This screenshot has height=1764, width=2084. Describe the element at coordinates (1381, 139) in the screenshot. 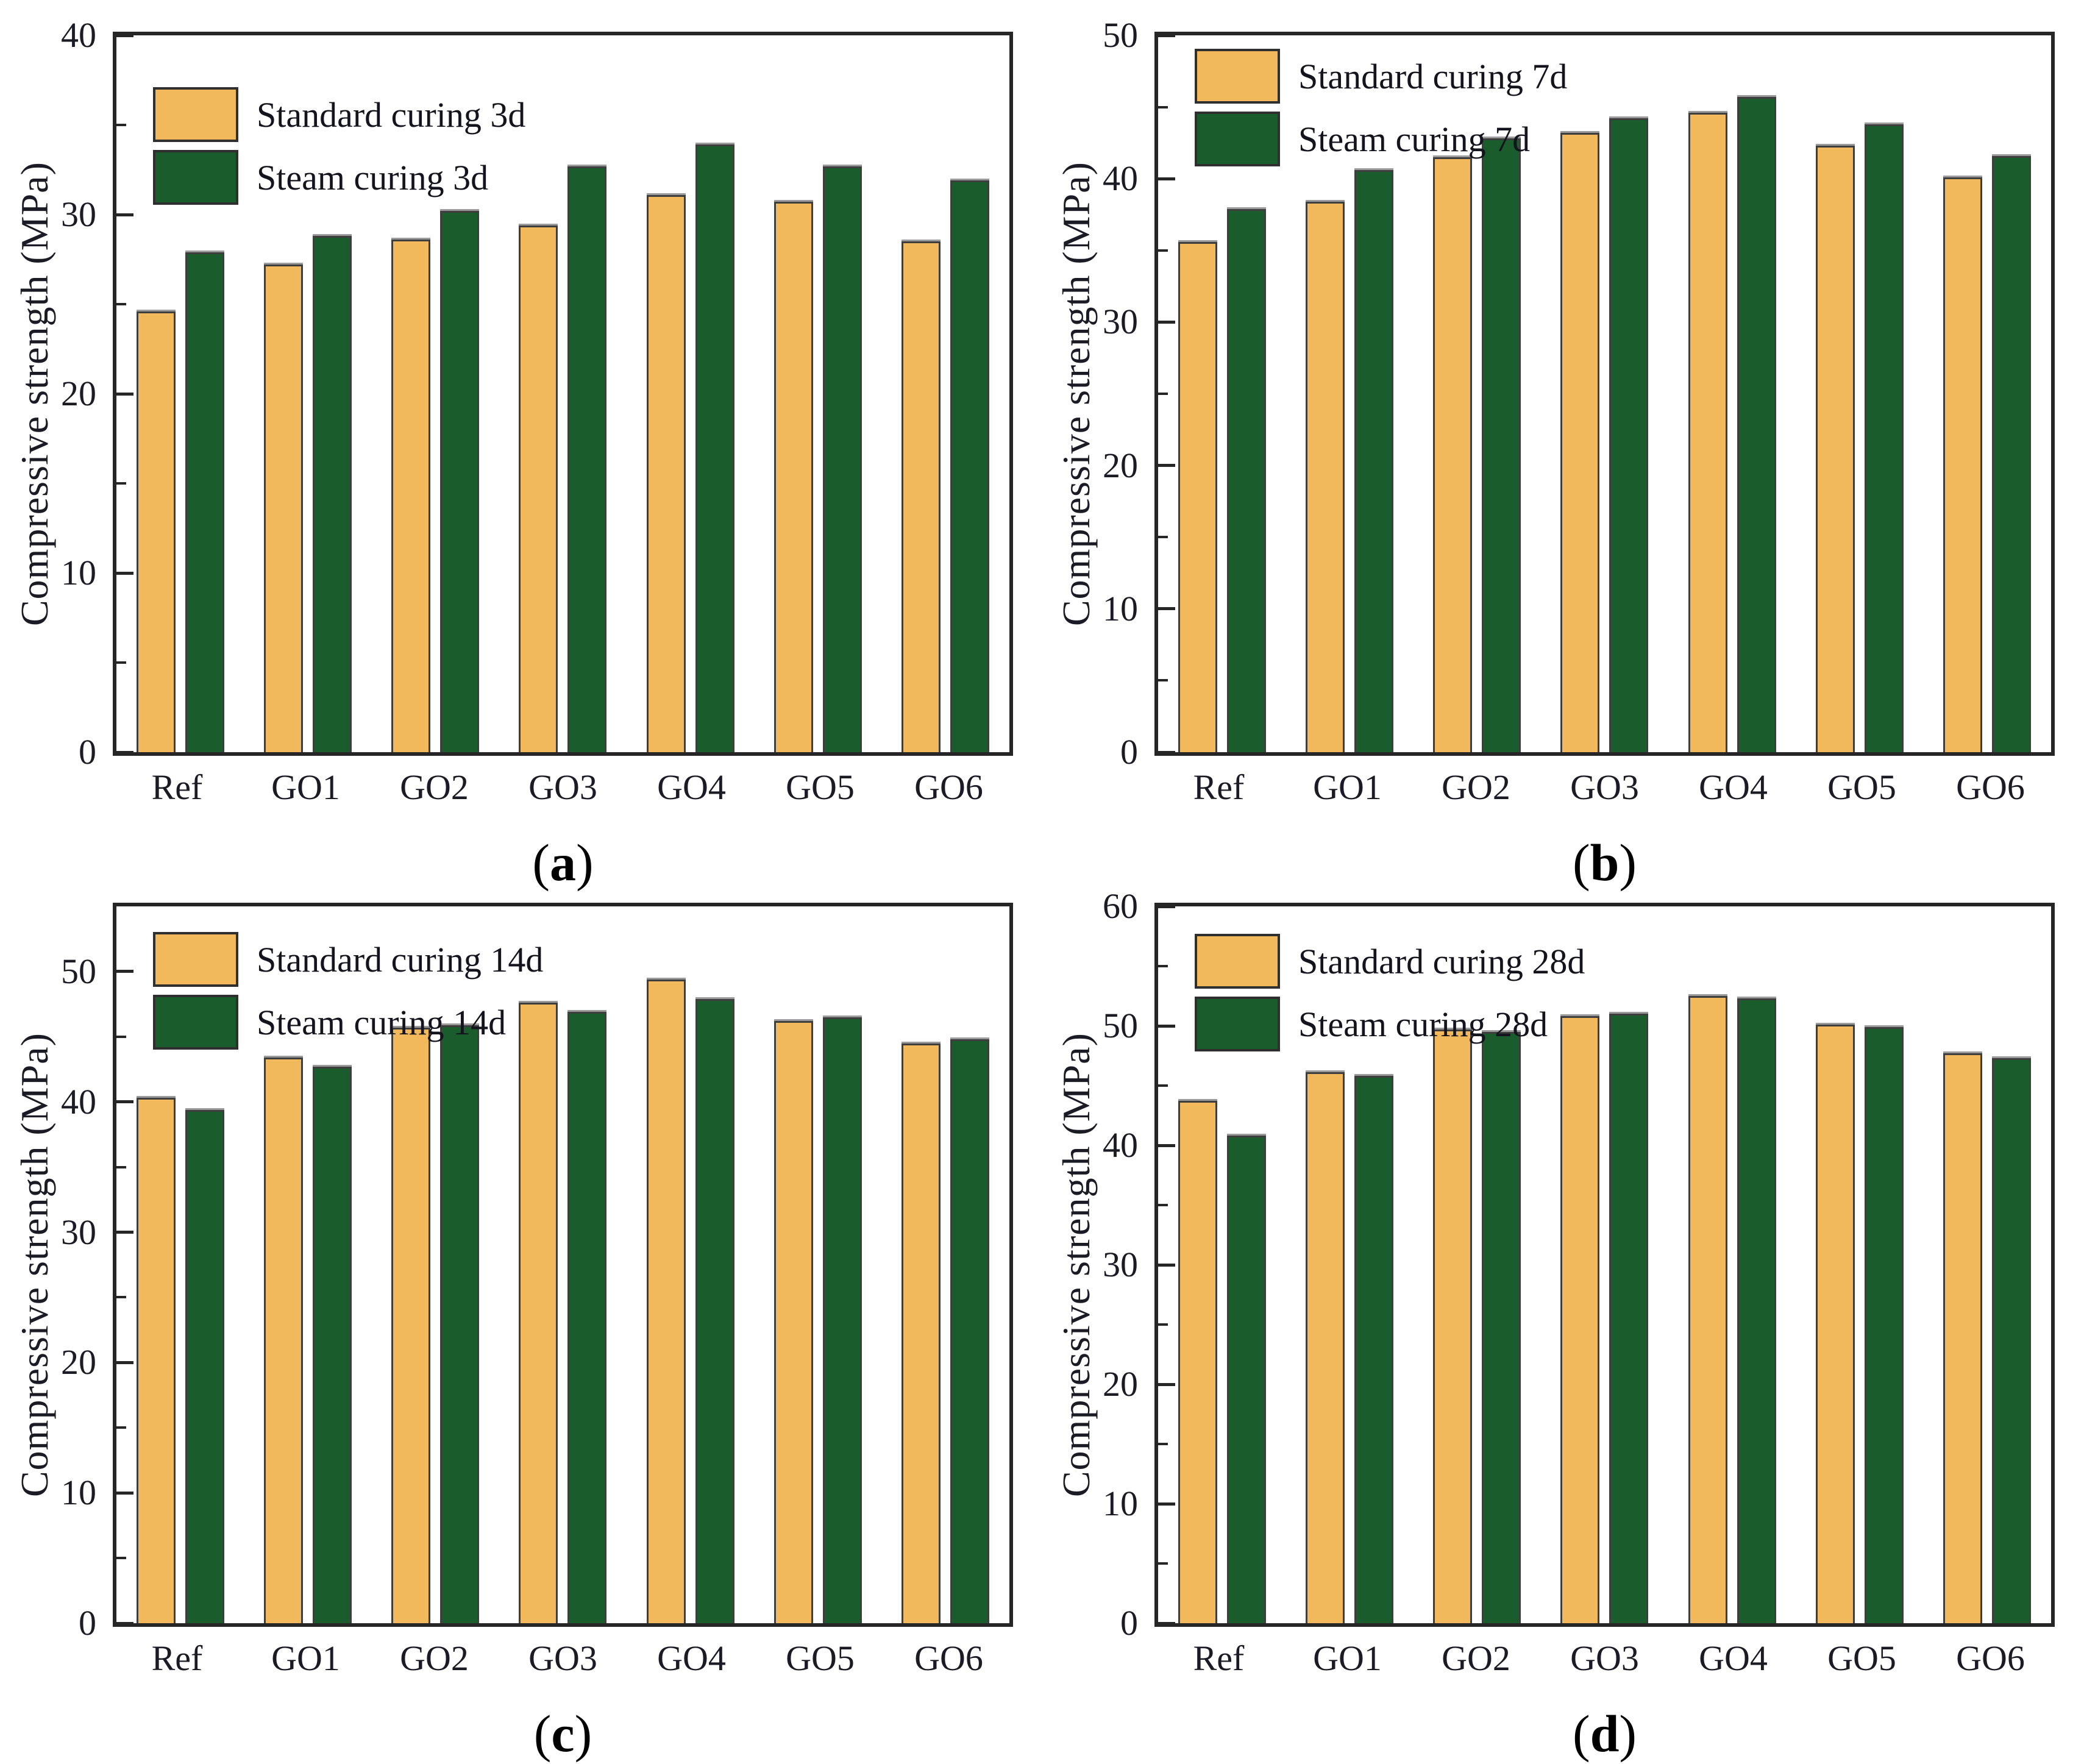

I see `legend-row: Steam curing 7d` at that location.